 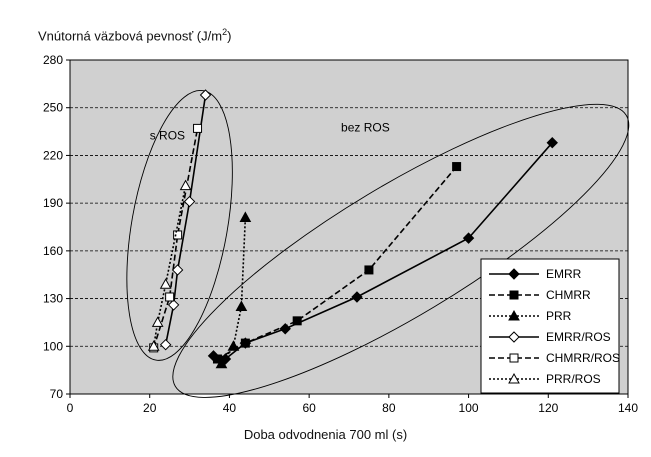 What do you see at coordinates (150, 408) in the screenshot?
I see `x-tick-label: 20` at bounding box center [150, 408].